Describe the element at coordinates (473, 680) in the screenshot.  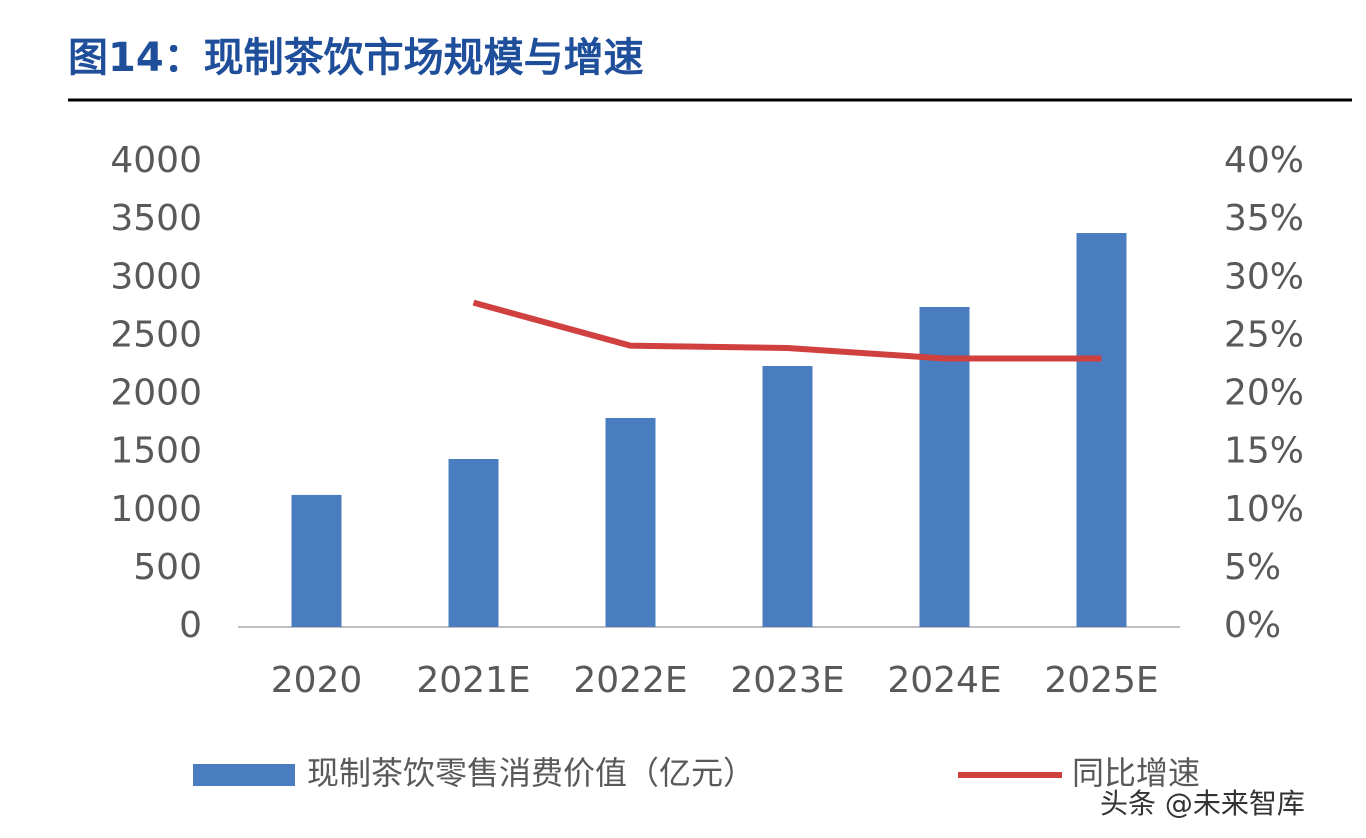
I see `x-tick-label: 2021E` at that location.